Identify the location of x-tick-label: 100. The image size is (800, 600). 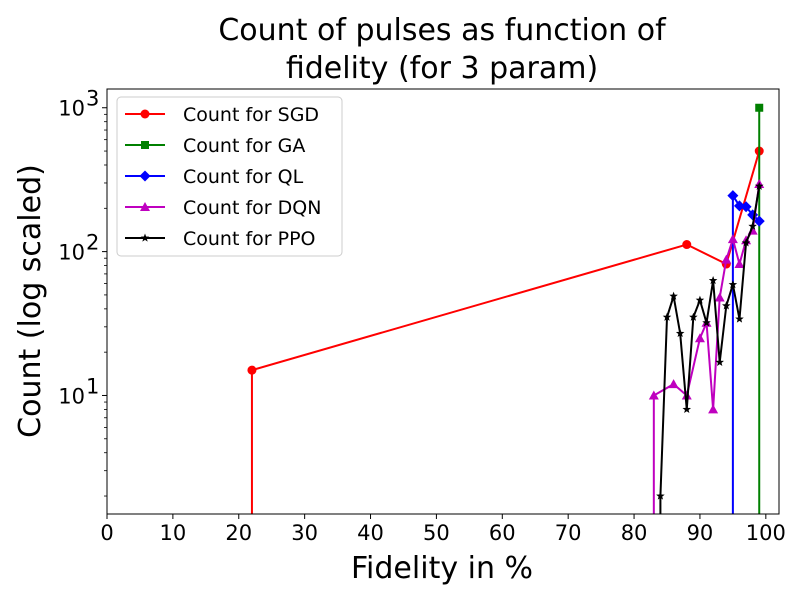
(766, 533).